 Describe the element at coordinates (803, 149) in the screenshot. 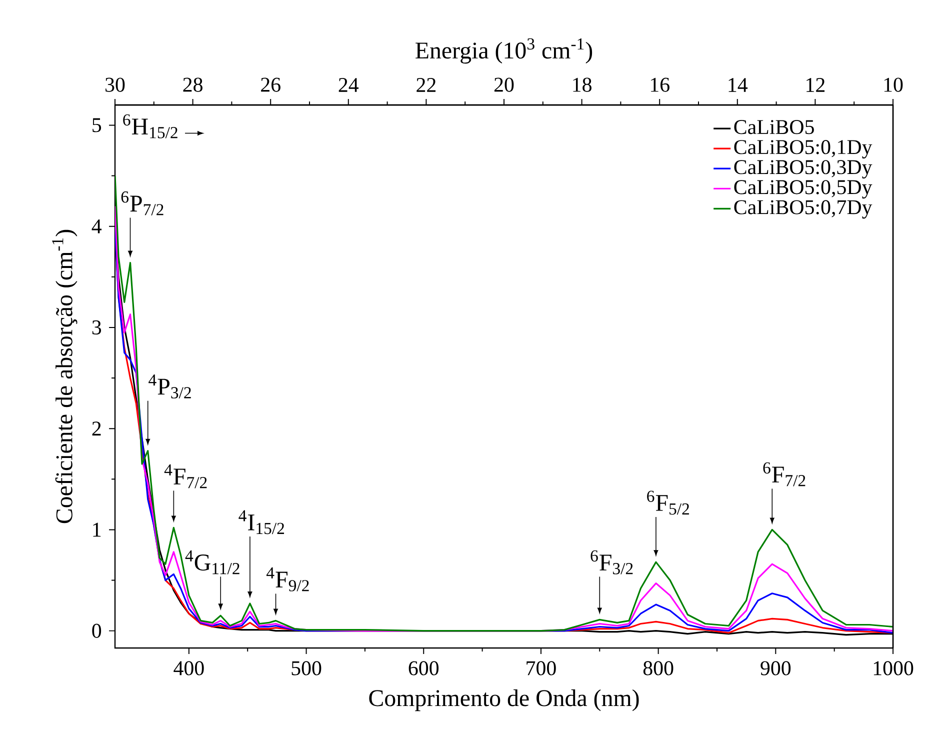

I see `legend-label: CaLiBO5:0,1Dy` at that location.